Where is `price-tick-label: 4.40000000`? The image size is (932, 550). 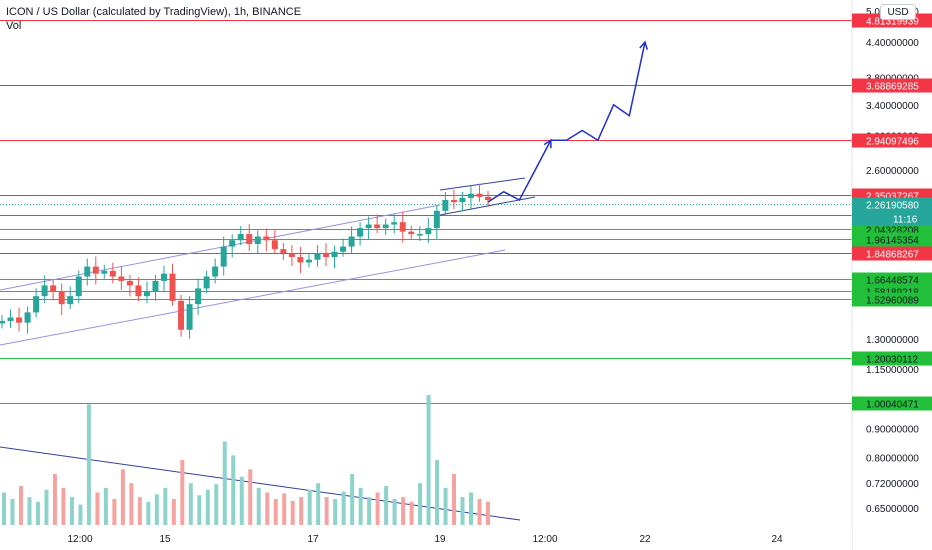 price-tick-label: 4.40000000 is located at coordinates (892, 43).